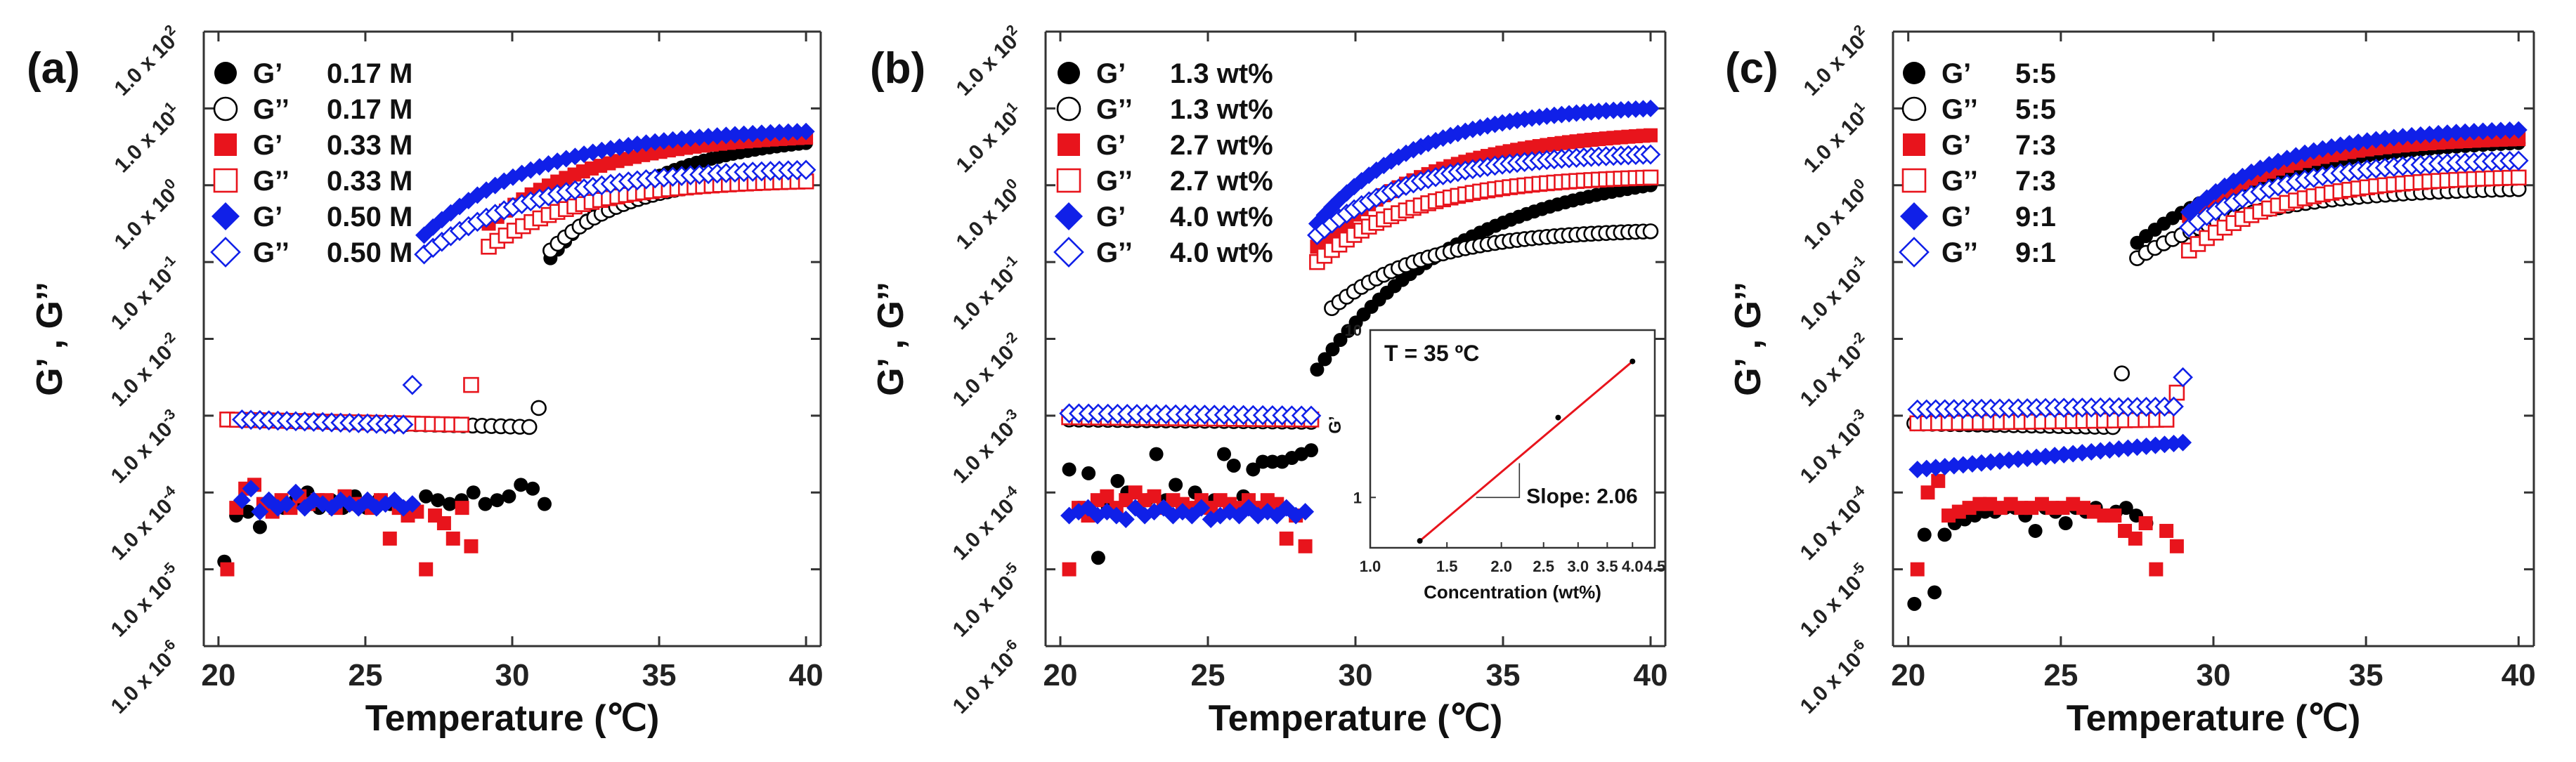 This screenshot has width=2576, height=762. What do you see at coordinates (50, 339) in the screenshot?
I see `y-axis-title: G’ , G’’` at bounding box center [50, 339].